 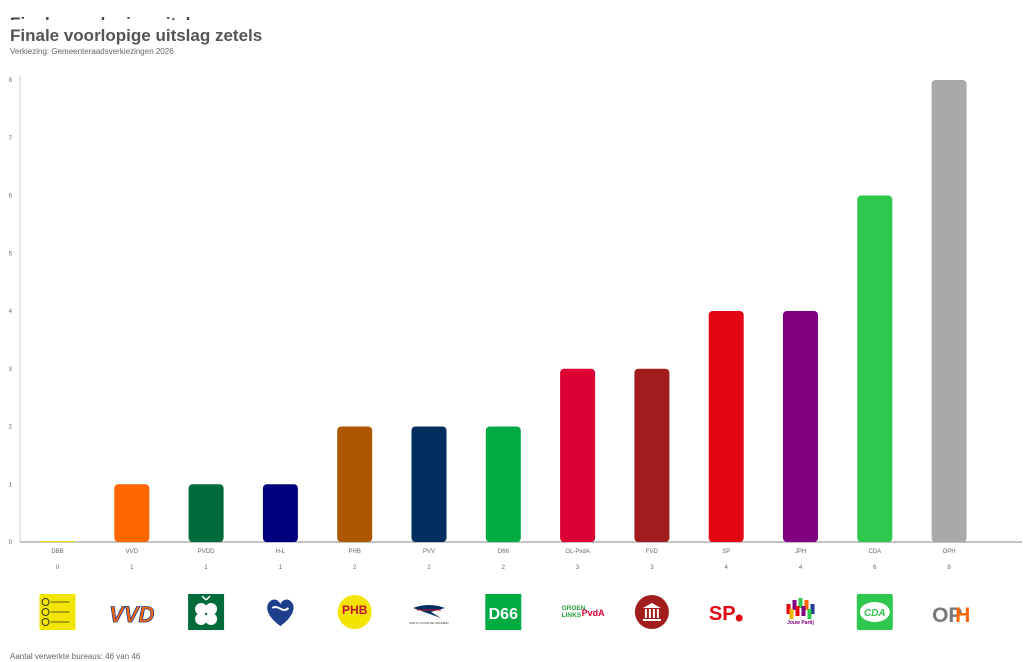 What do you see at coordinates (962, 615) in the screenshot?
I see `svg-text: H` at bounding box center [962, 615].